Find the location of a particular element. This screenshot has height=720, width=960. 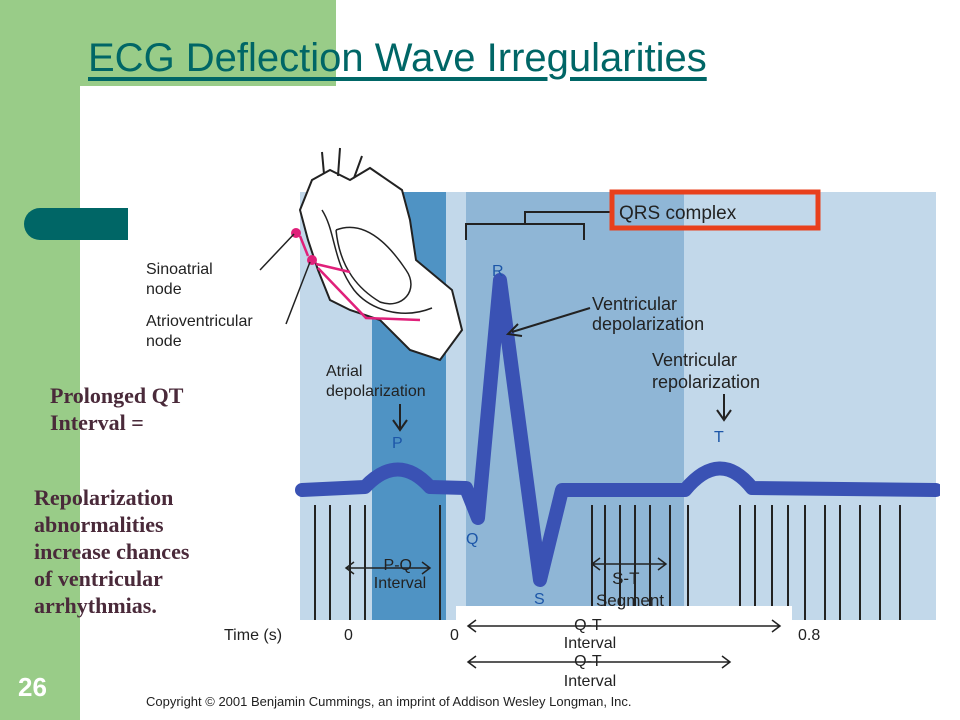

time-tick-0-8: 0.8 is located at coordinates (809, 635).